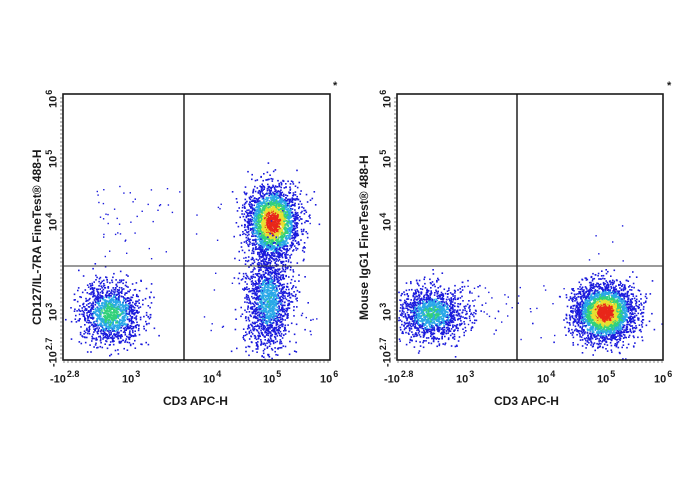  I want to click on sparse-events, so click(545, 283).